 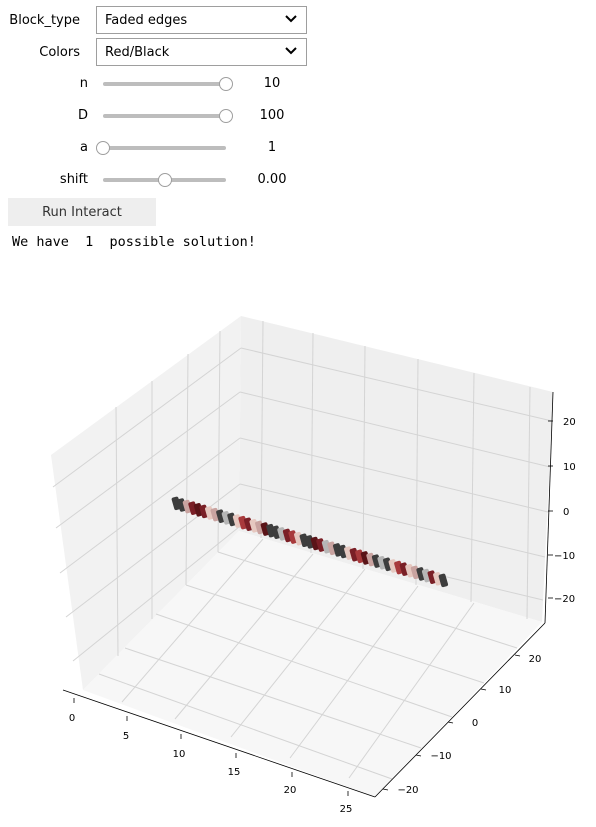 What do you see at coordinates (226, 116) in the screenshot?
I see `slider-d-thumb` at bounding box center [226, 116].